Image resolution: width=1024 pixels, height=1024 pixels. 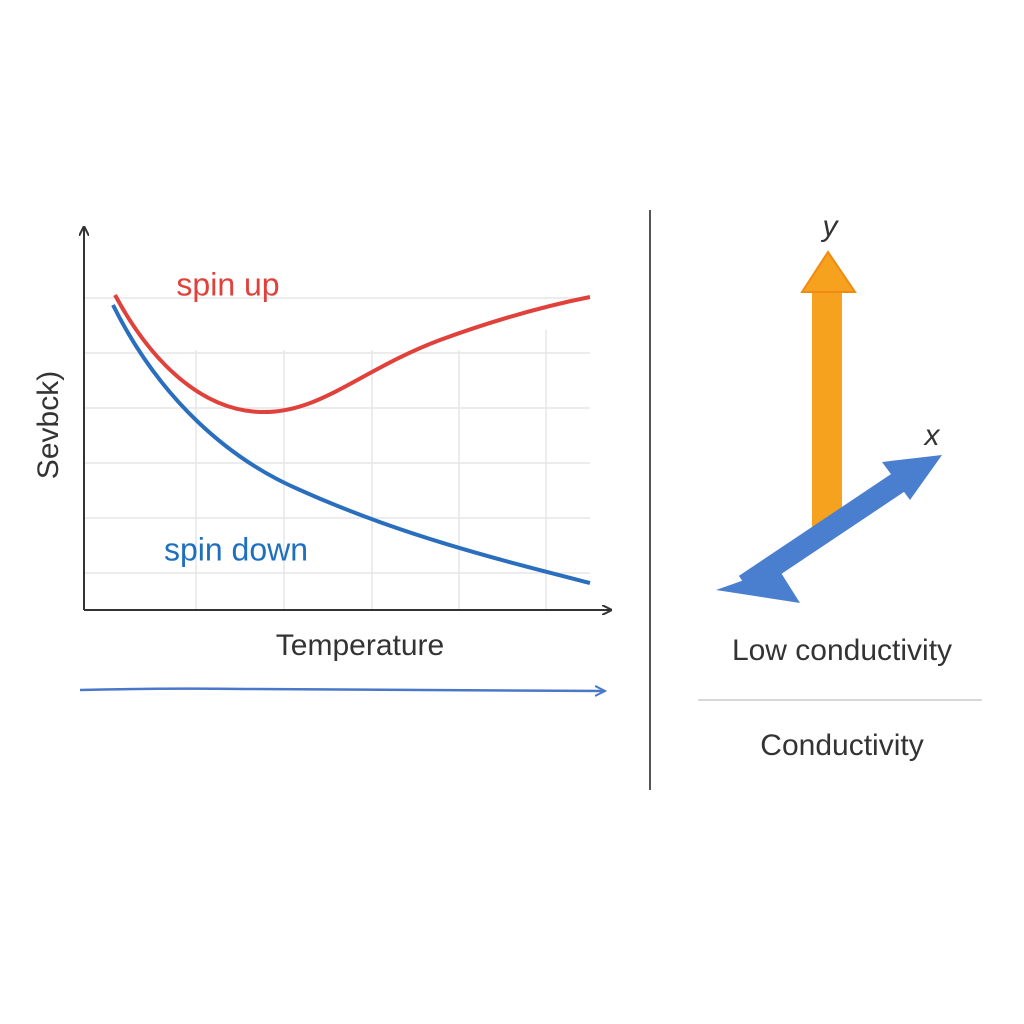 What do you see at coordinates (227, 284) in the screenshot?
I see `curve-label: spin up` at bounding box center [227, 284].